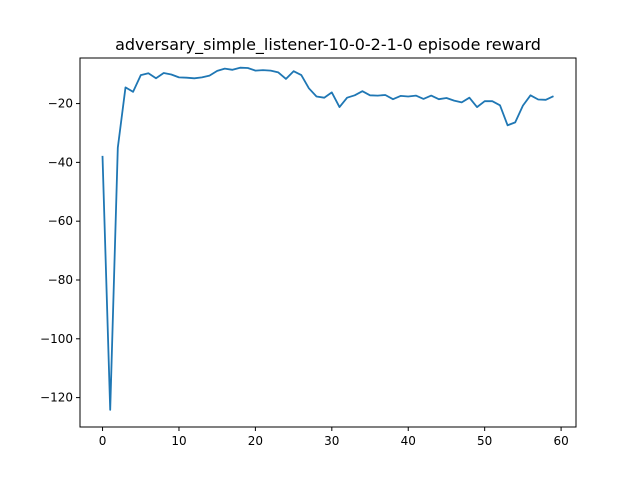 The image size is (640, 484). Describe the element at coordinates (560, 441) in the screenshot. I see `x-tick-label: 60` at that location.